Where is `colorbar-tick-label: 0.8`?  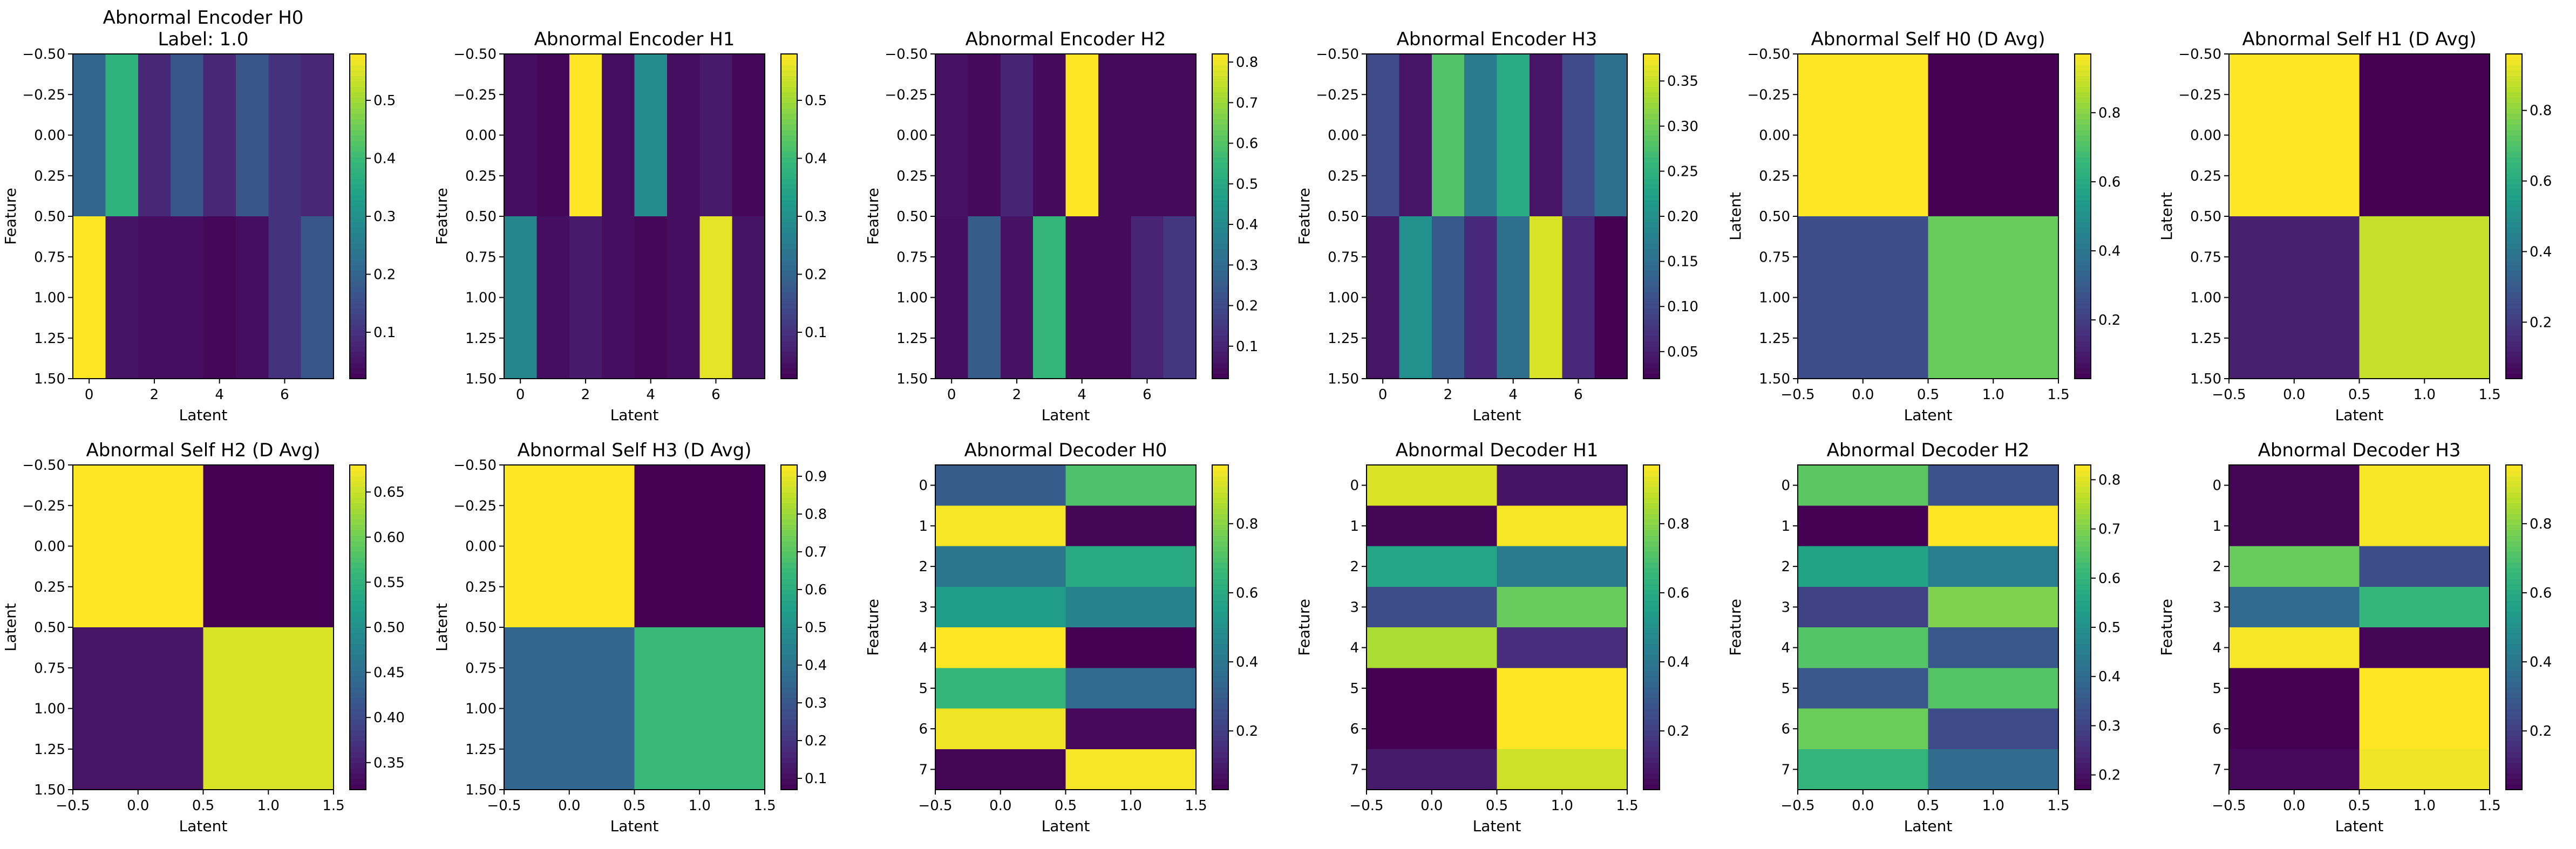
colorbar-tick-label: 0.8 is located at coordinates (816, 514).